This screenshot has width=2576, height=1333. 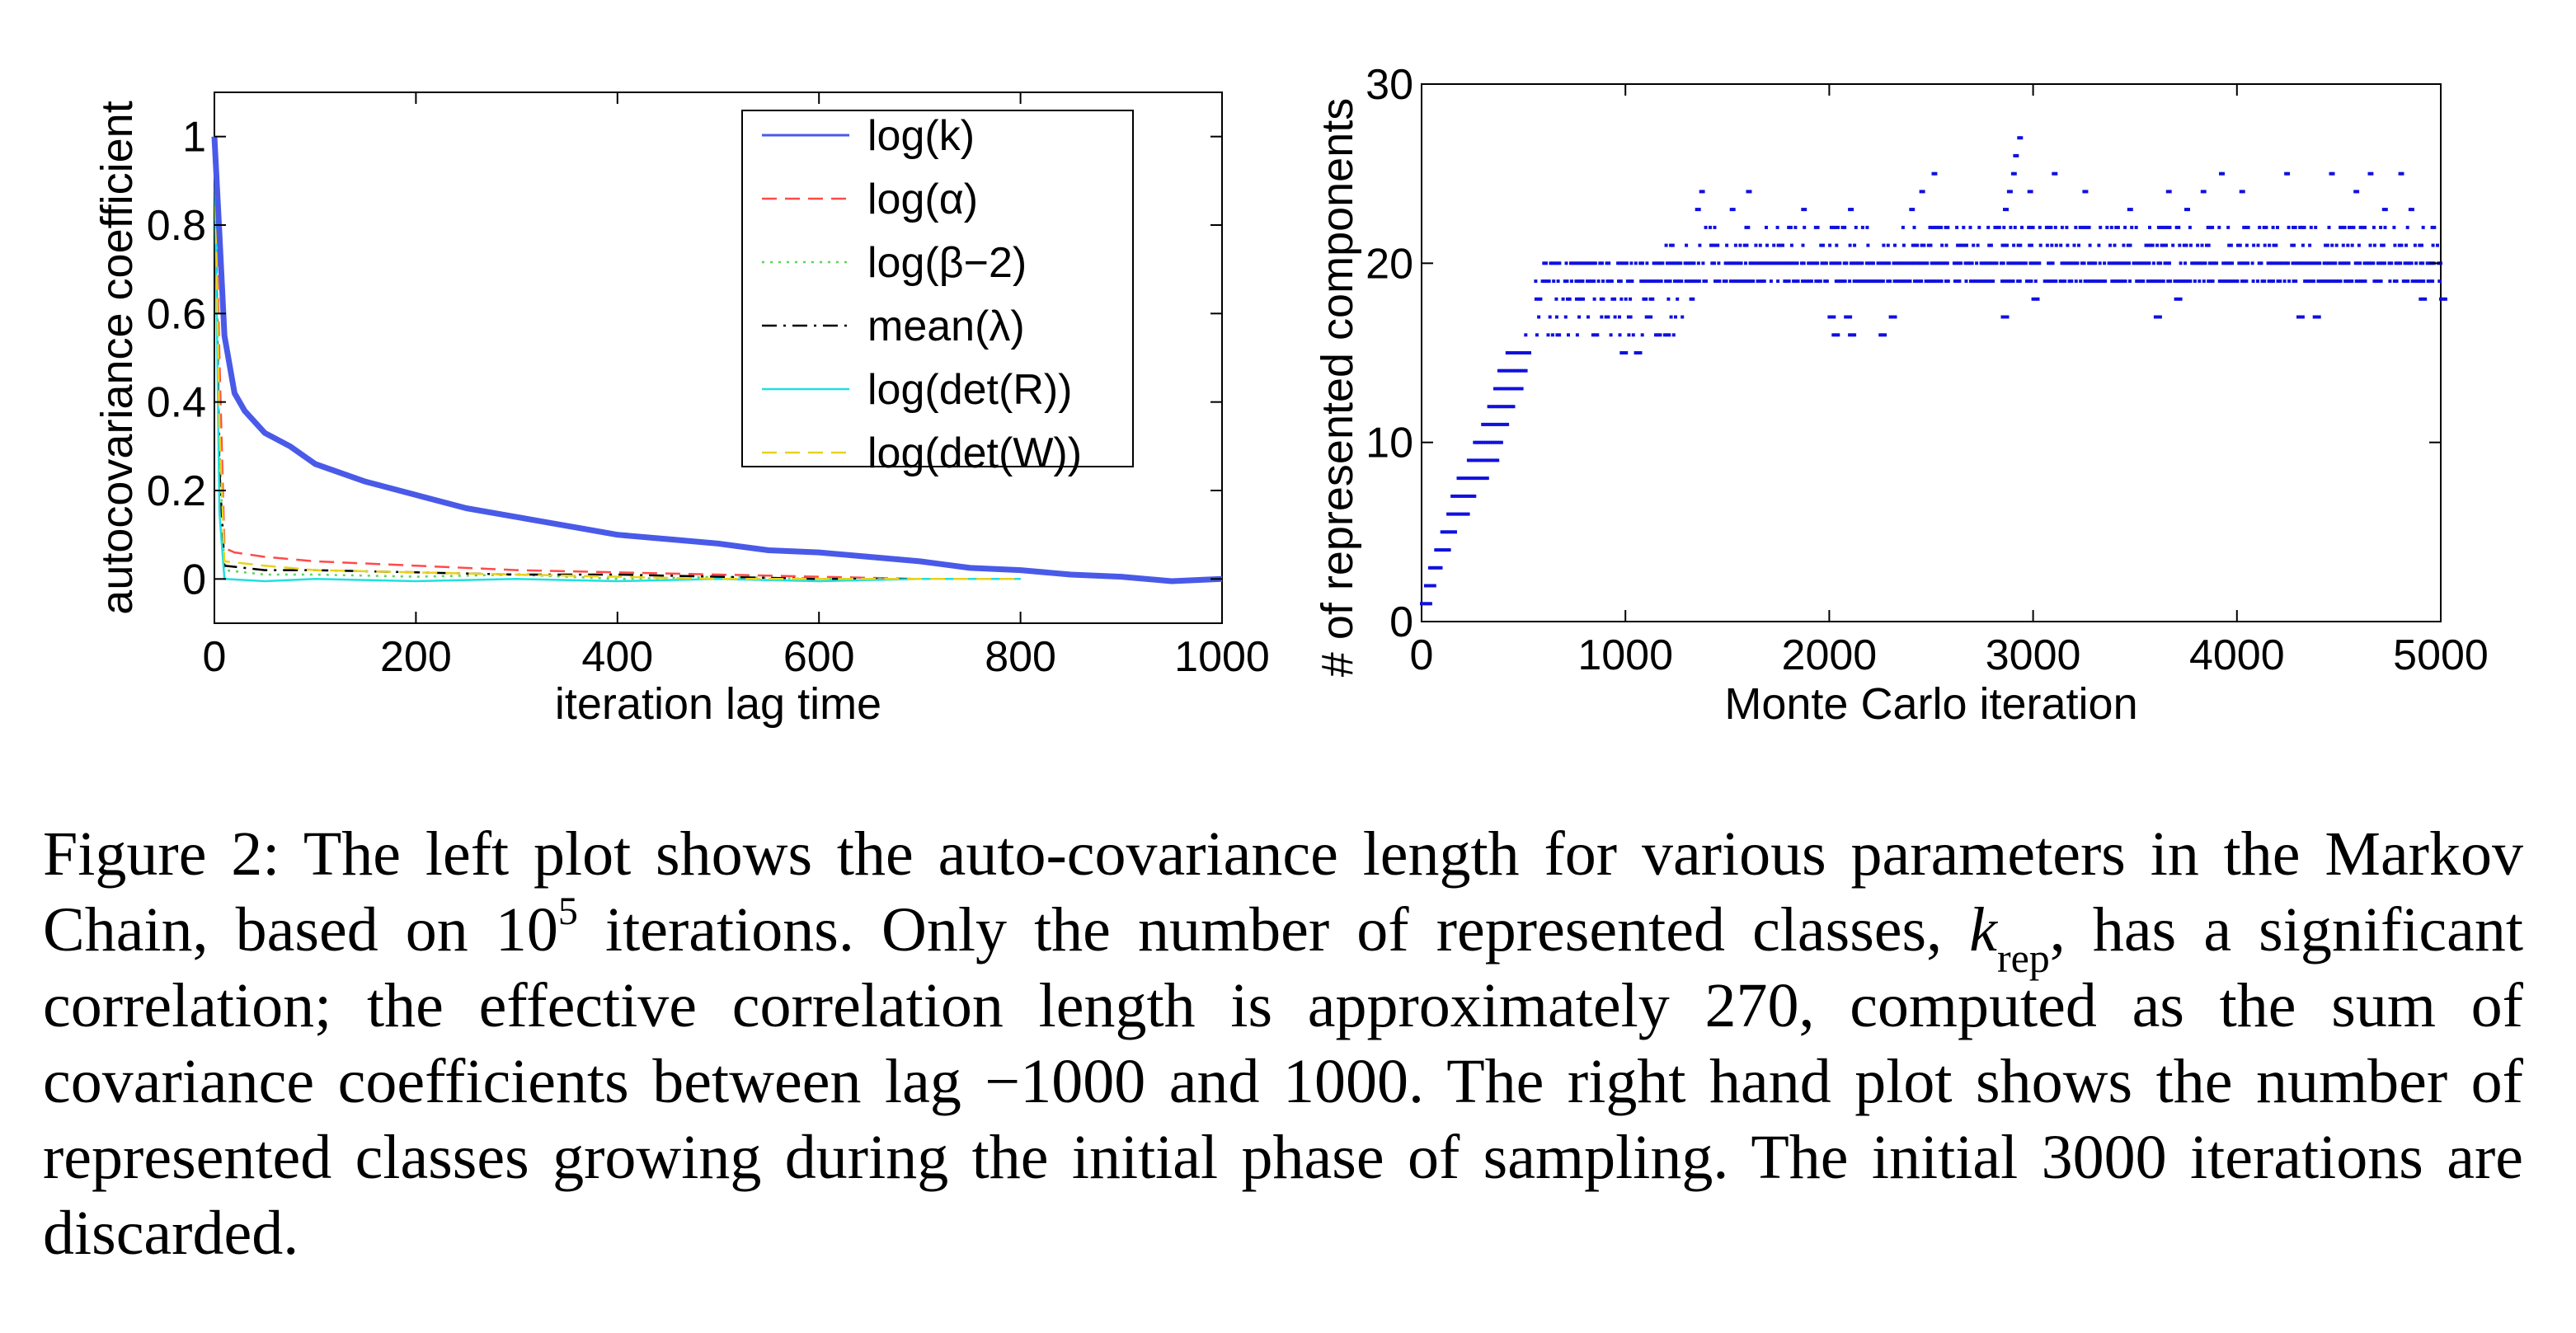 I want to click on right-x-tick-label: 0, so click(x=1422, y=655).